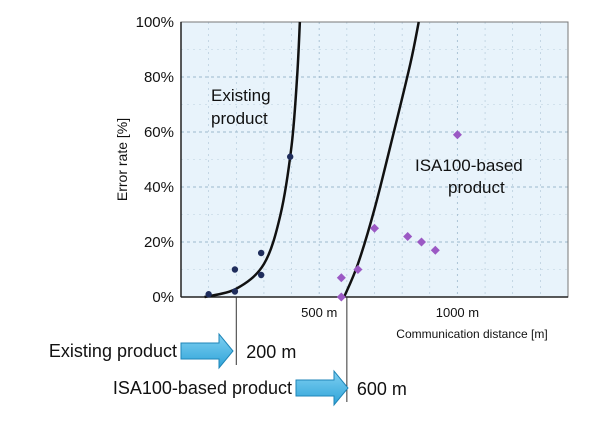 This screenshot has width=600, height=422. Describe the element at coordinates (476, 187) in the screenshot. I see `annotation-isa100-line2: product` at that location.